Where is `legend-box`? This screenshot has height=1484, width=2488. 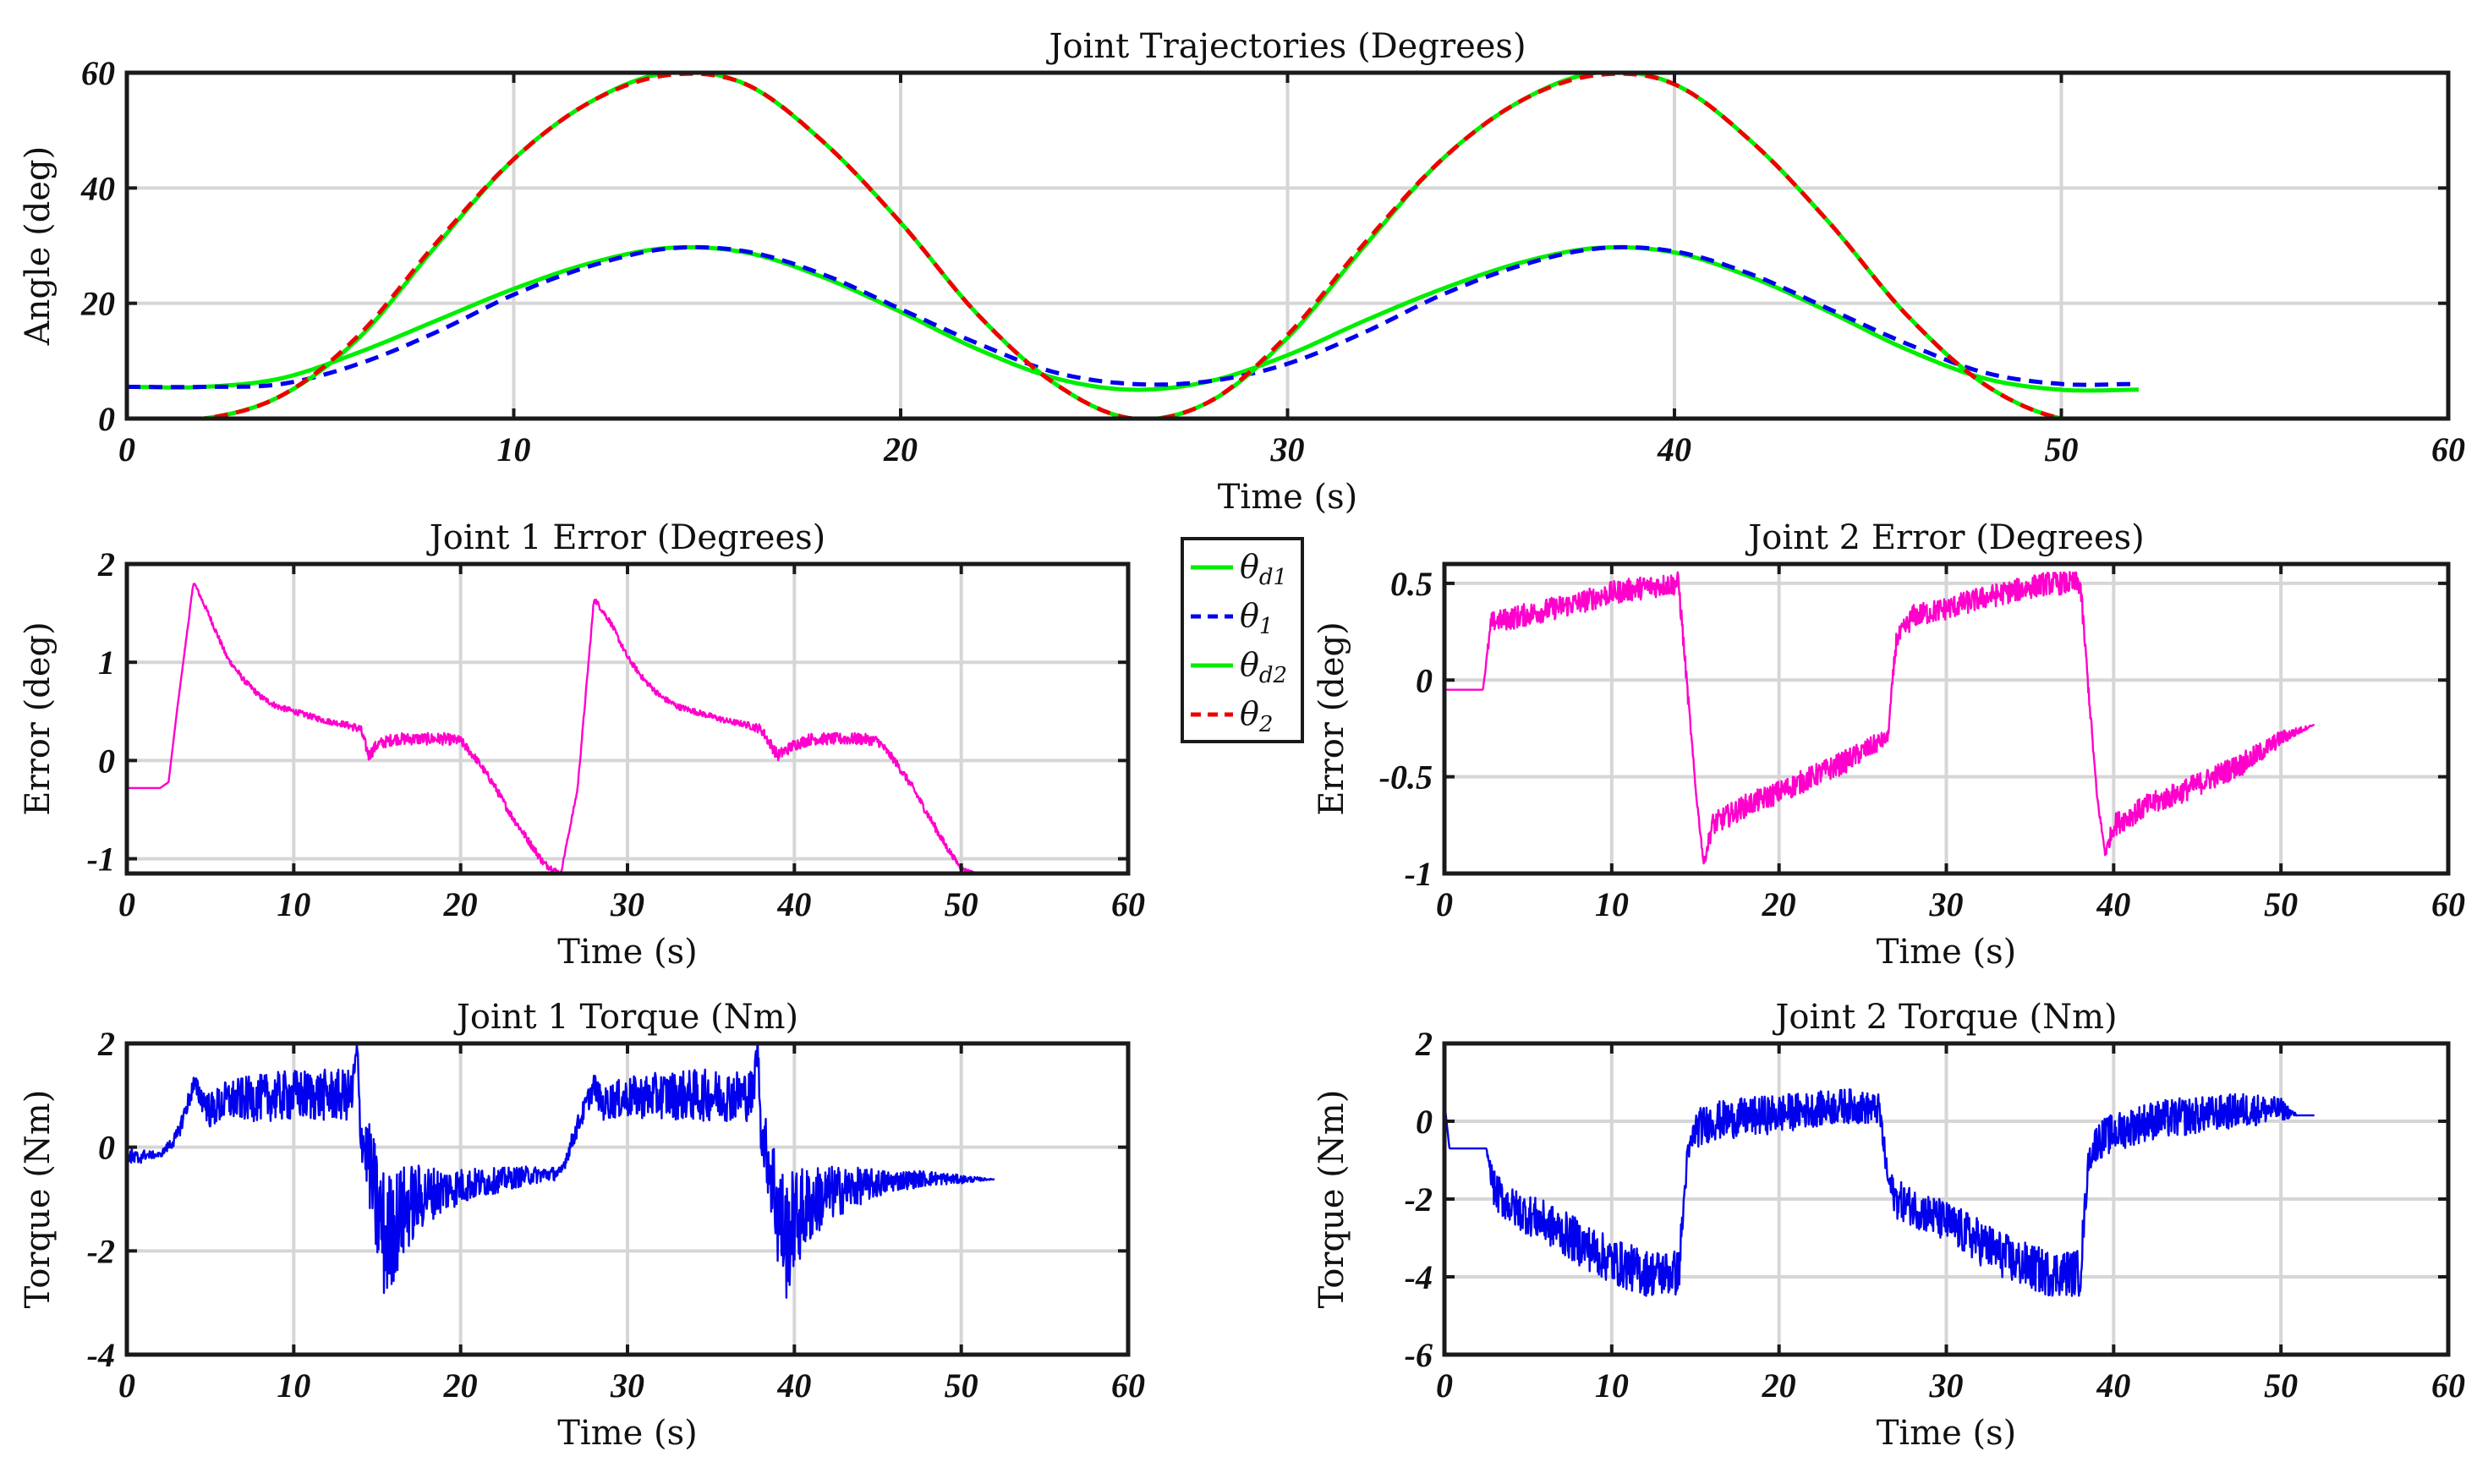
legend-box is located at coordinates (1242, 640).